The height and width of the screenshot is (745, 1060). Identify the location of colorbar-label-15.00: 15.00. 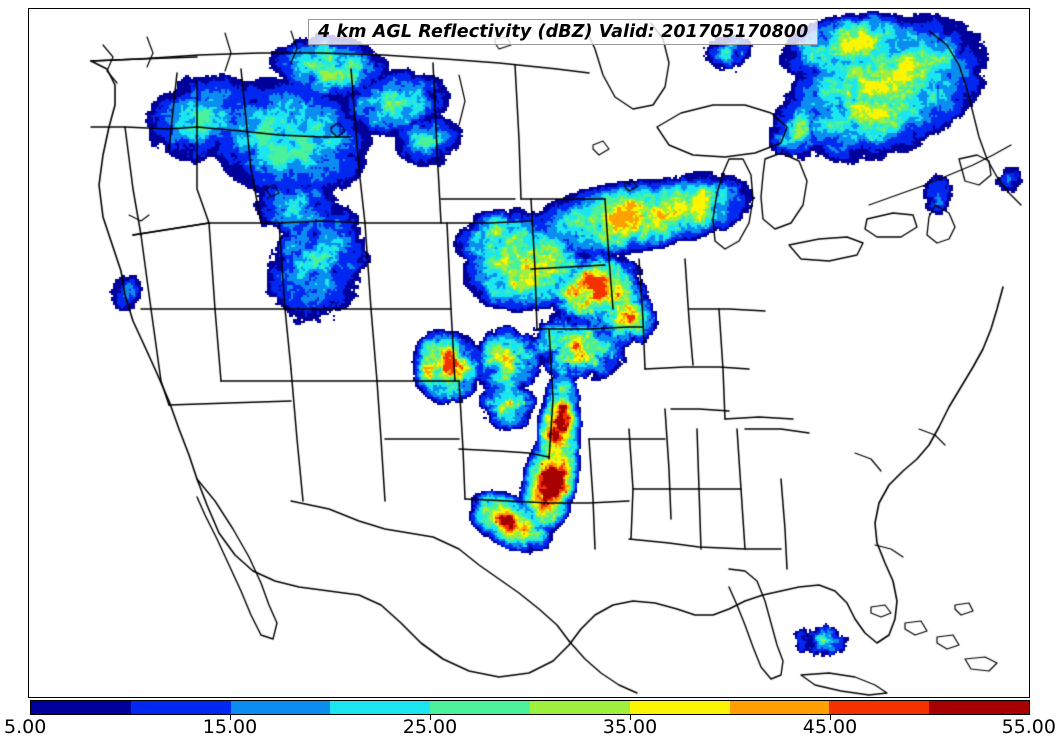
(230, 727).